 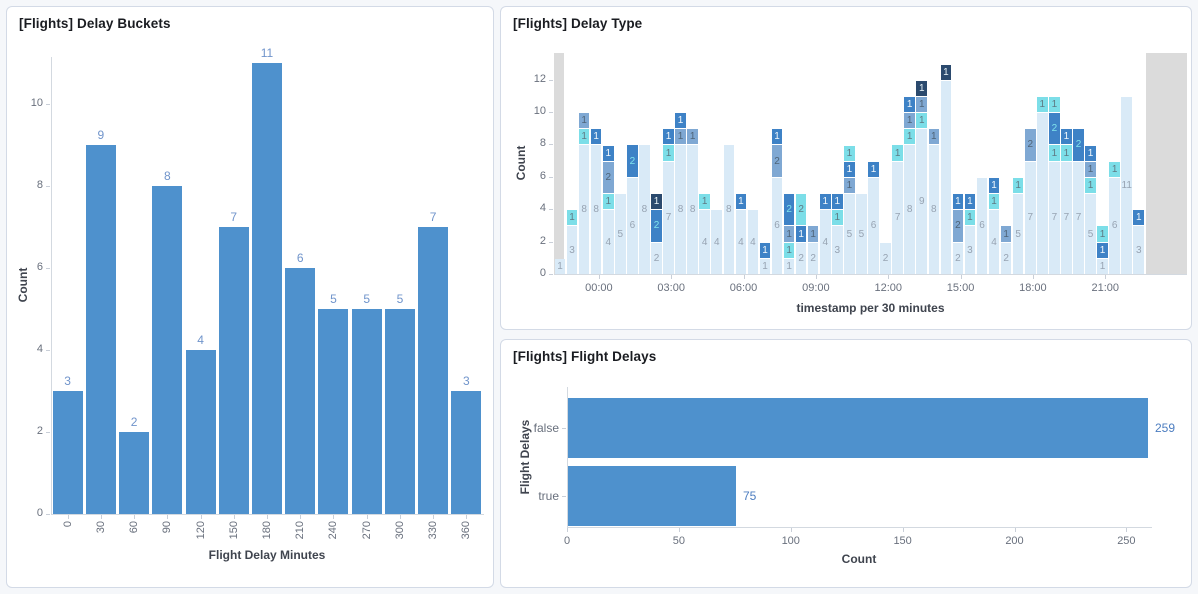 What do you see at coordinates (982, 225) in the screenshot?
I see `stacked-bar: 6` at bounding box center [982, 225].